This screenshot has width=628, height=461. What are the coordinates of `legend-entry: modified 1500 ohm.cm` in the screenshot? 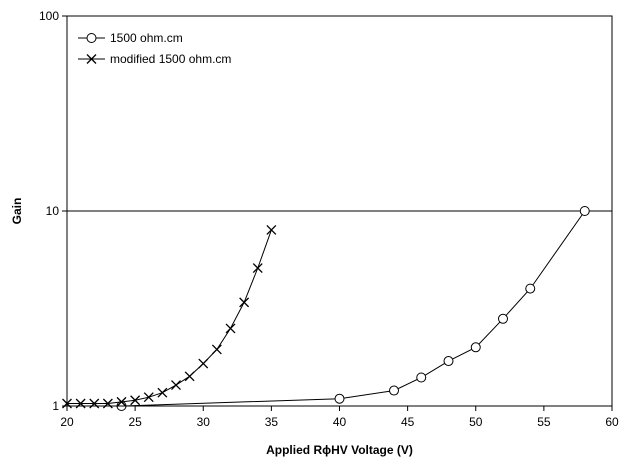 It's located at (154, 59).